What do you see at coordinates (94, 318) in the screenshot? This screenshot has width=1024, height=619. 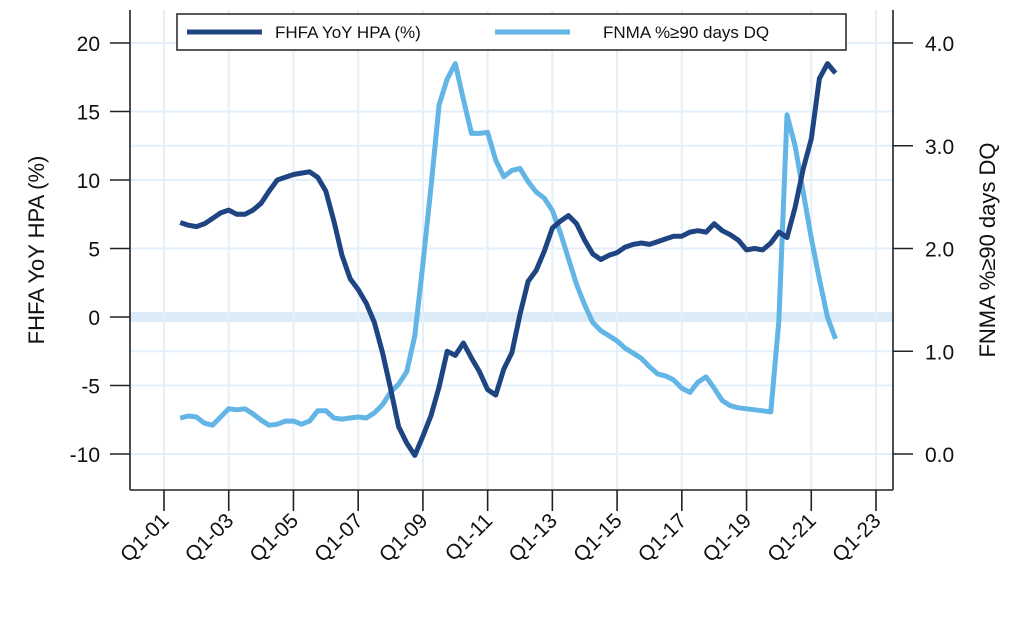 I see `y-tick-label-left: 0` at bounding box center [94, 318].